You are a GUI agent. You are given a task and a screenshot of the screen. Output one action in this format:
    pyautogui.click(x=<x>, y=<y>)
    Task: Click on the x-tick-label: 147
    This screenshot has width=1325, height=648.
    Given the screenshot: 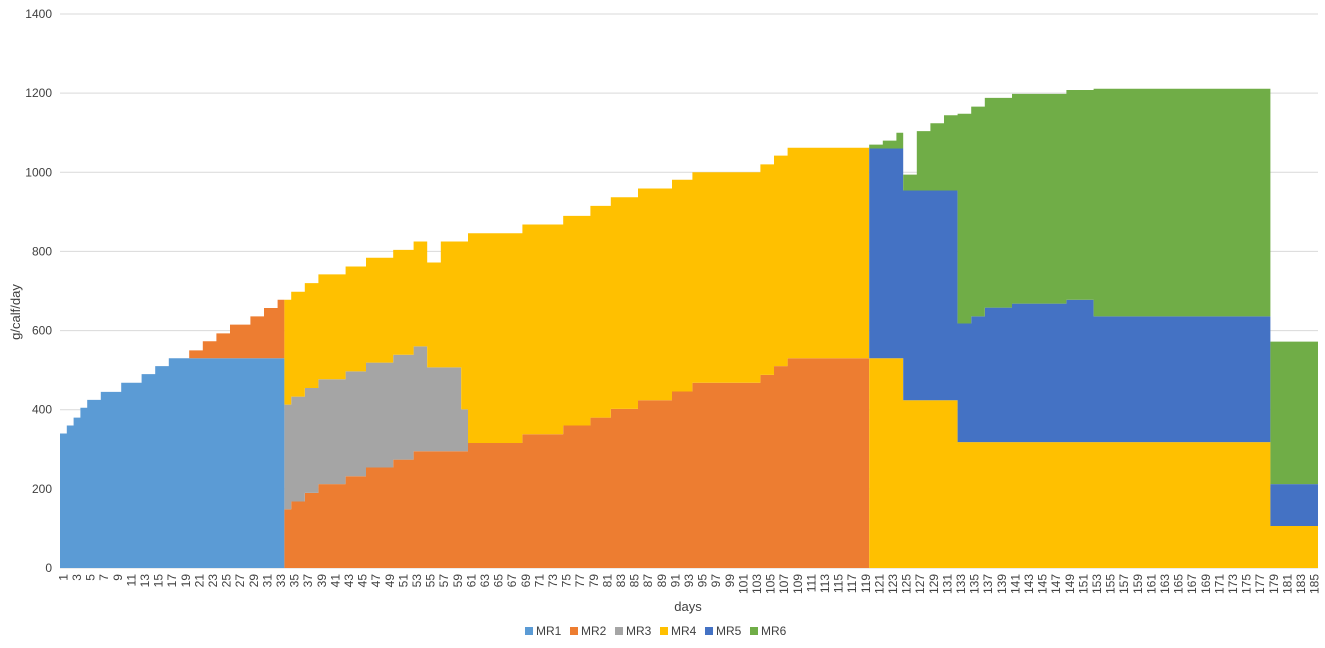 What is the action you would take?
    pyautogui.click(x=1056, y=584)
    